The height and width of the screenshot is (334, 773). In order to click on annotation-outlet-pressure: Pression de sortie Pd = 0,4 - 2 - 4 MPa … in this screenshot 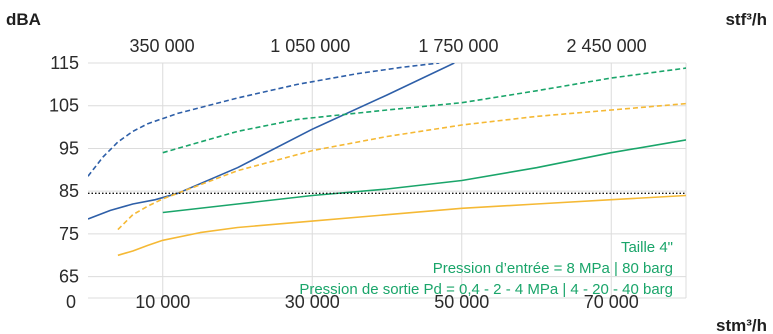, I will do `click(486, 289)`.